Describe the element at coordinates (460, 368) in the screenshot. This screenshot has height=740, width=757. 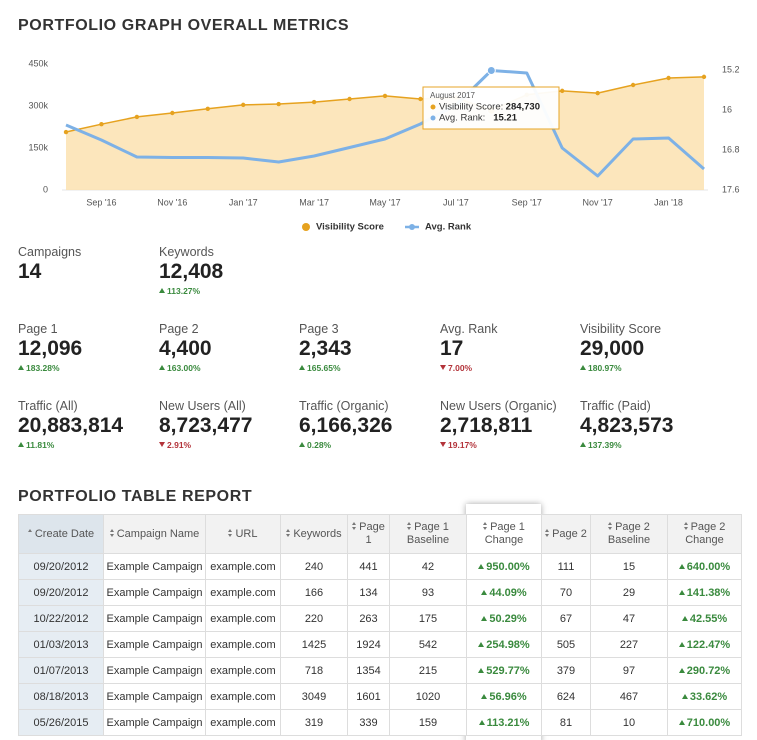
I see `change-value: 7.00%` at that location.